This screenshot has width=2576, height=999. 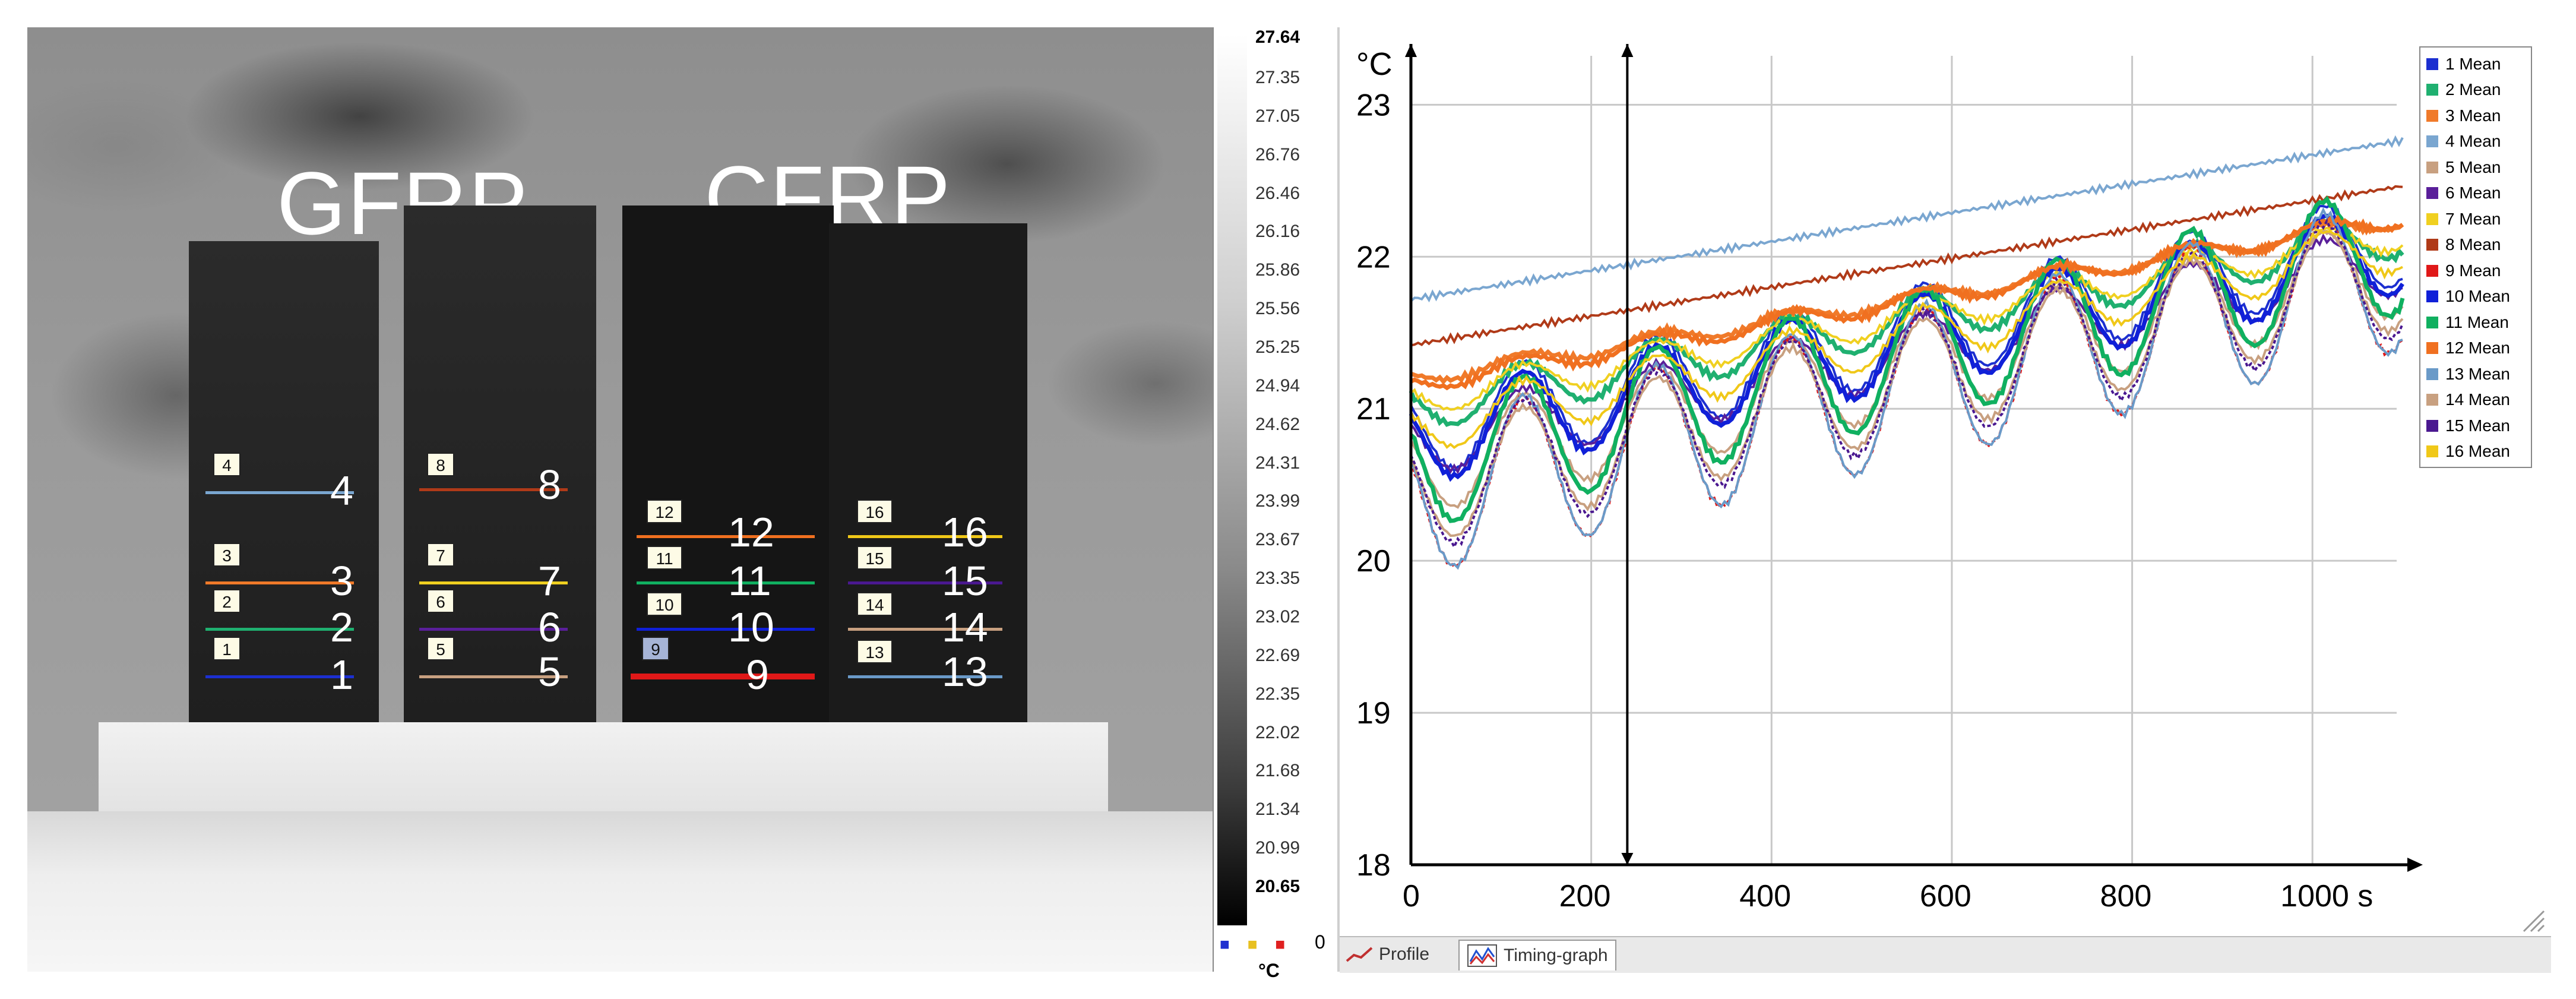 What do you see at coordinates (2475, 219) in the screenshot?
I see `legend-item: 7 Mean` at bounding box center [2475, 219].